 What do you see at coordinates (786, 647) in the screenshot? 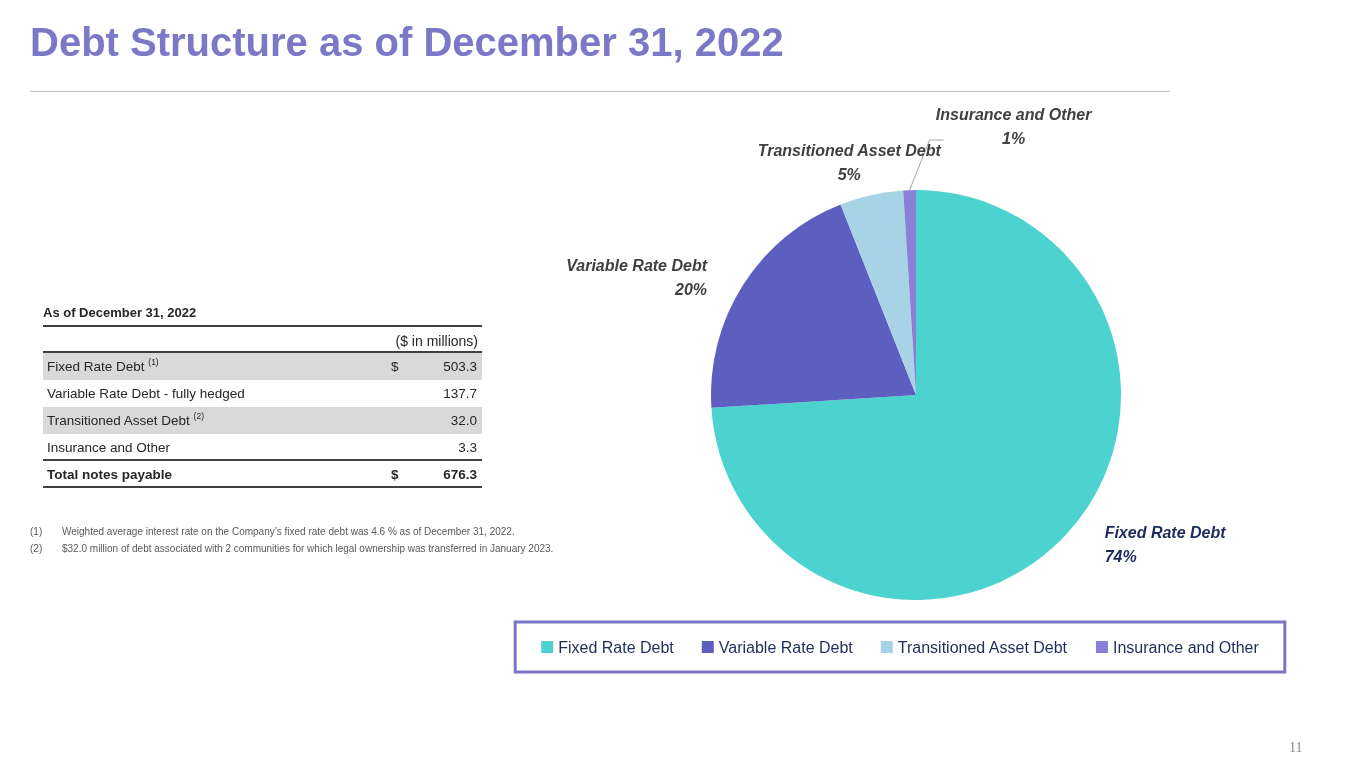
I see `legend-label: Variable Rate Debt` at bounding box center [786, 647].